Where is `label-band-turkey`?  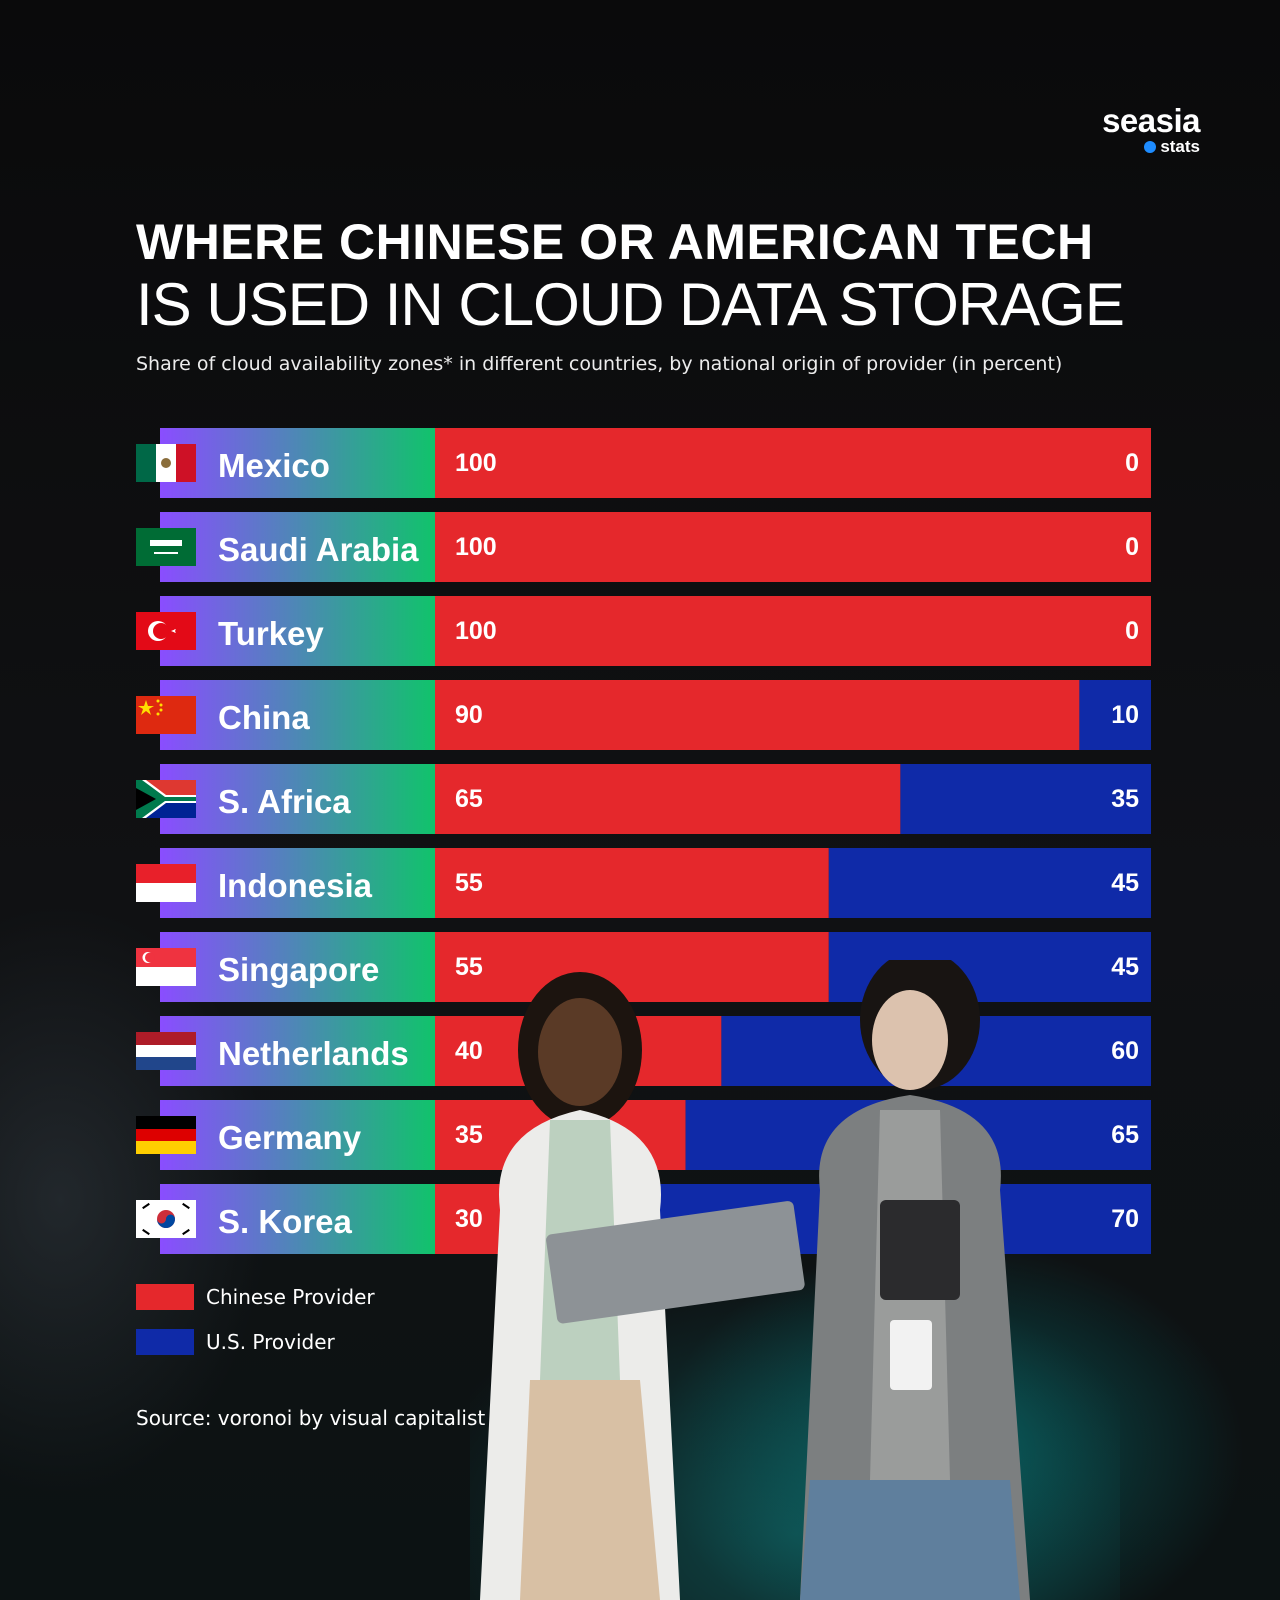 label-band-turkey is located at coordinates (297, 631).